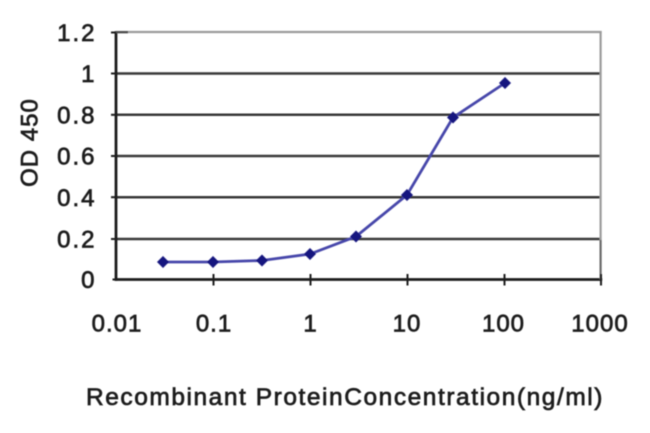 This screenshot has height=433, width=650. I want to click on svg-text: 0.8, so click(76, 115).